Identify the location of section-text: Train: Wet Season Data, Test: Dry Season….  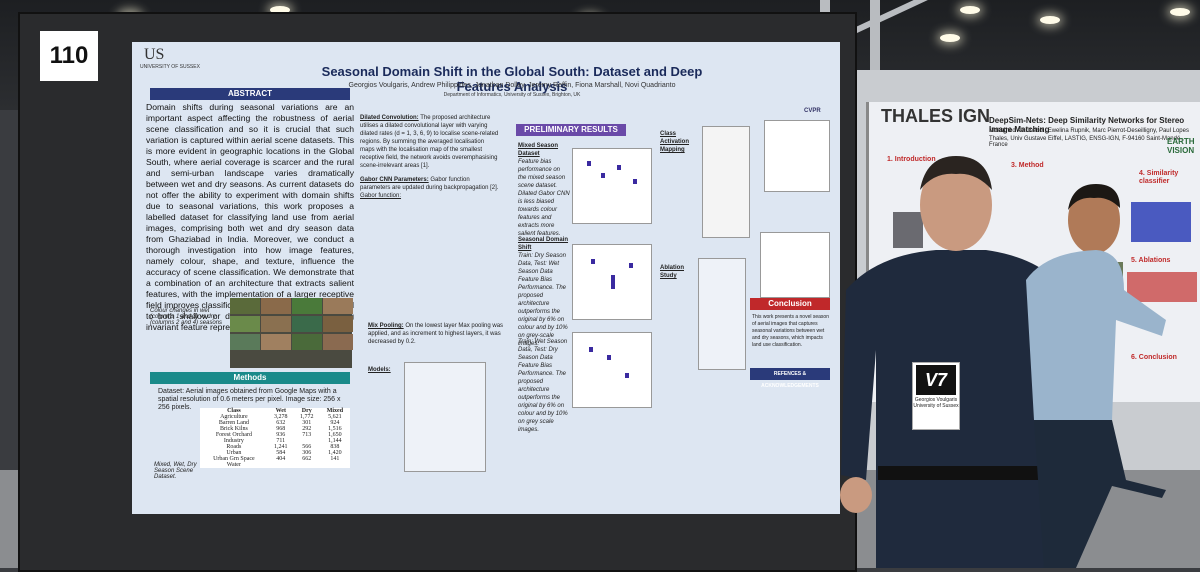
(543, 386).